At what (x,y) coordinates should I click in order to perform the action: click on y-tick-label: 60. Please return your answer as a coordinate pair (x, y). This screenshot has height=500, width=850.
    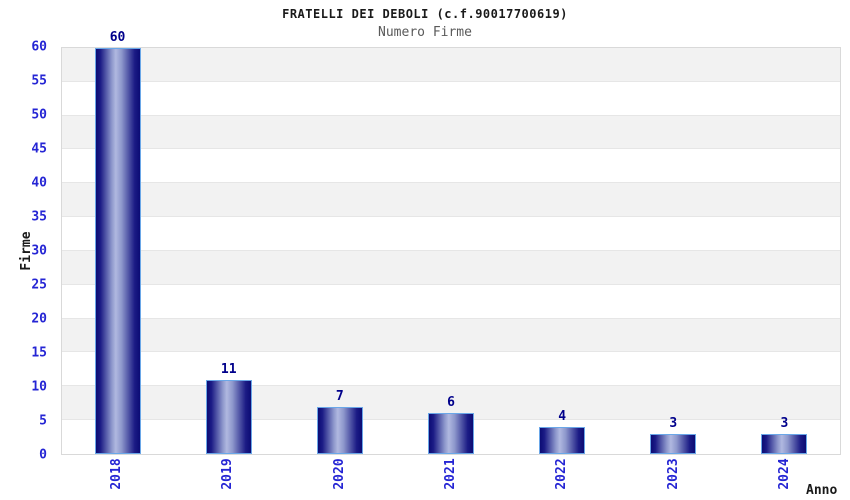
    Looking at the image, I should click on (39, 47).